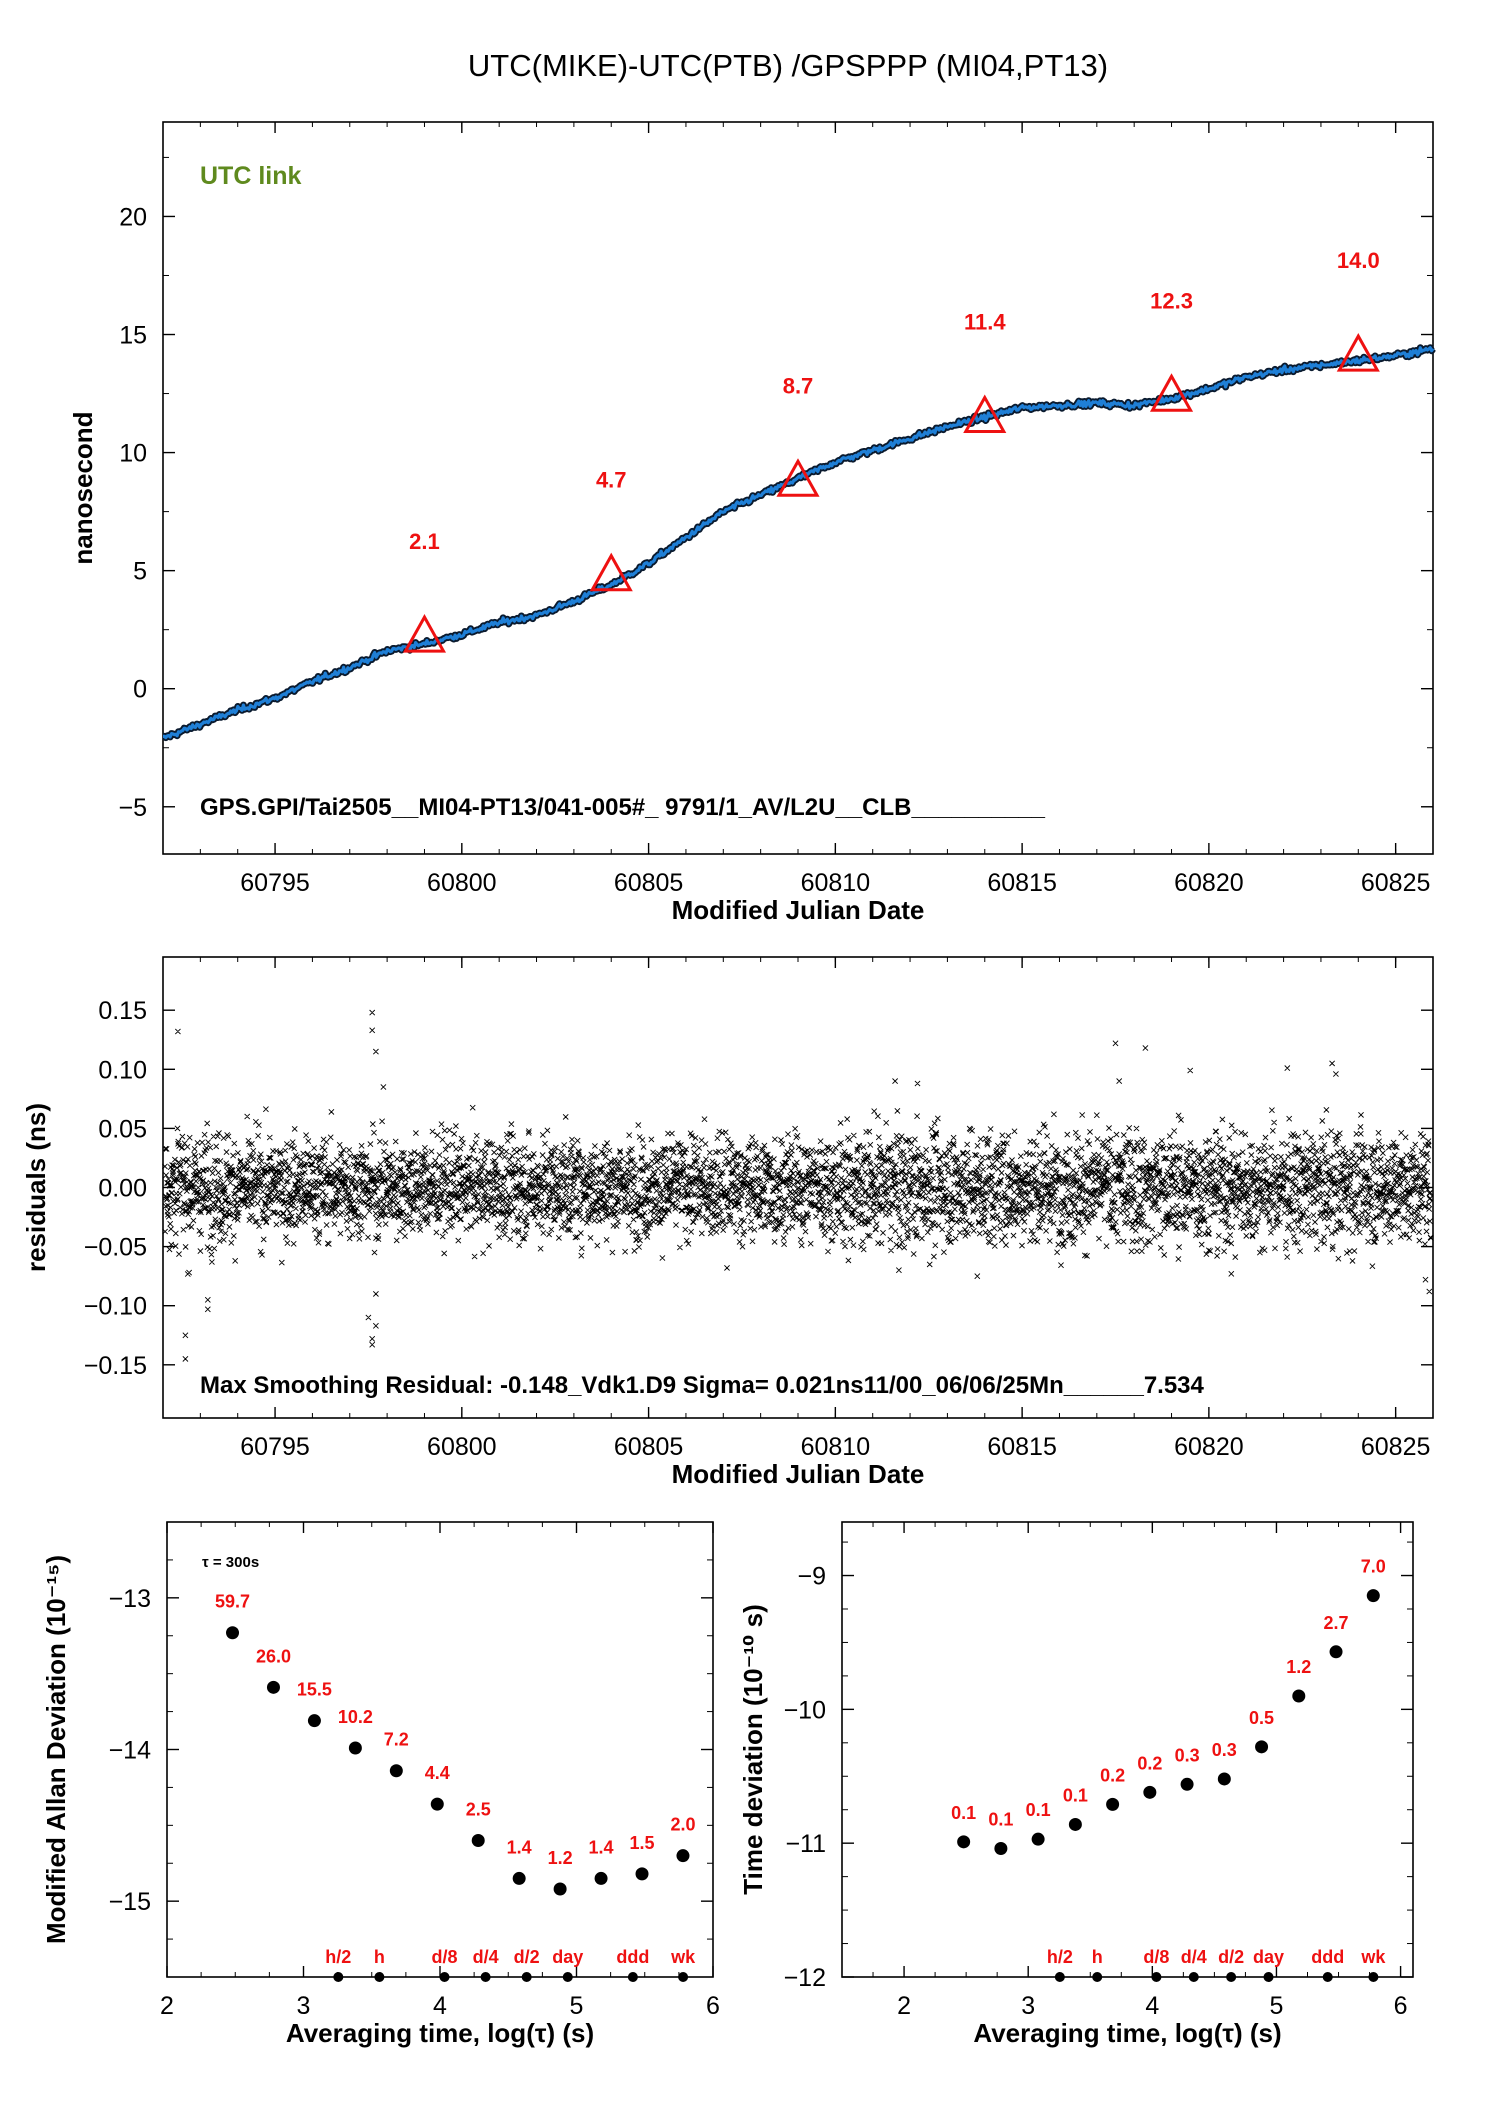 The width and height of the screenshot is (1488, 2110). What do you see at coordinates (682, 1825) in the screenshot?
I see `data-label: 2.0` at bounding box center [682, 1825].